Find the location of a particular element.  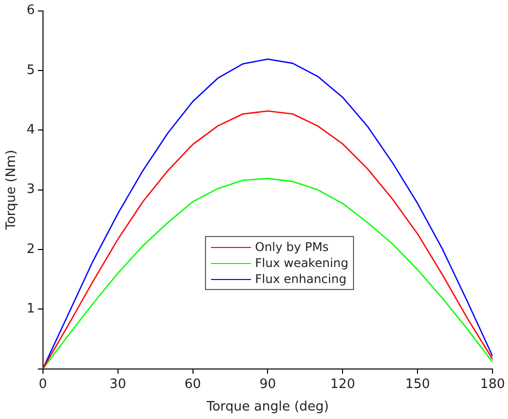

x-tick-label: 30 is located at coordinates (118, 384).